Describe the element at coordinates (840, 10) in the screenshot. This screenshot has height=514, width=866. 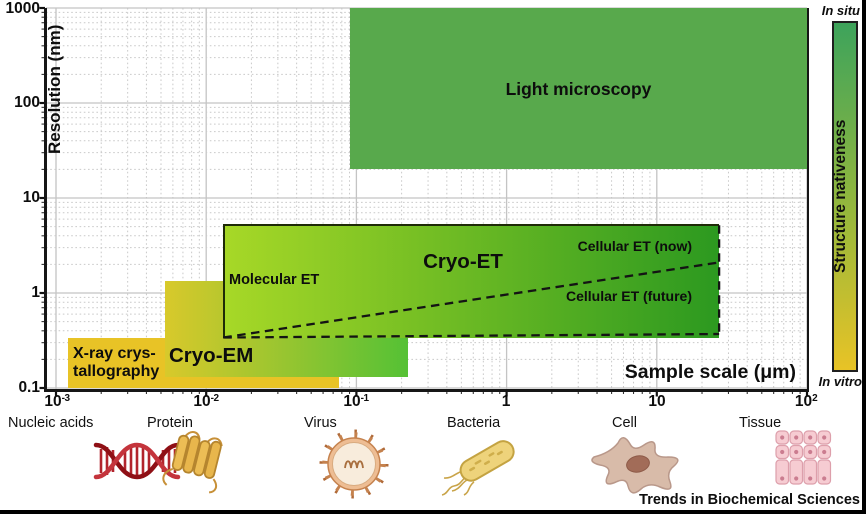
I see `colorbar-top-label: In situ` at that location.